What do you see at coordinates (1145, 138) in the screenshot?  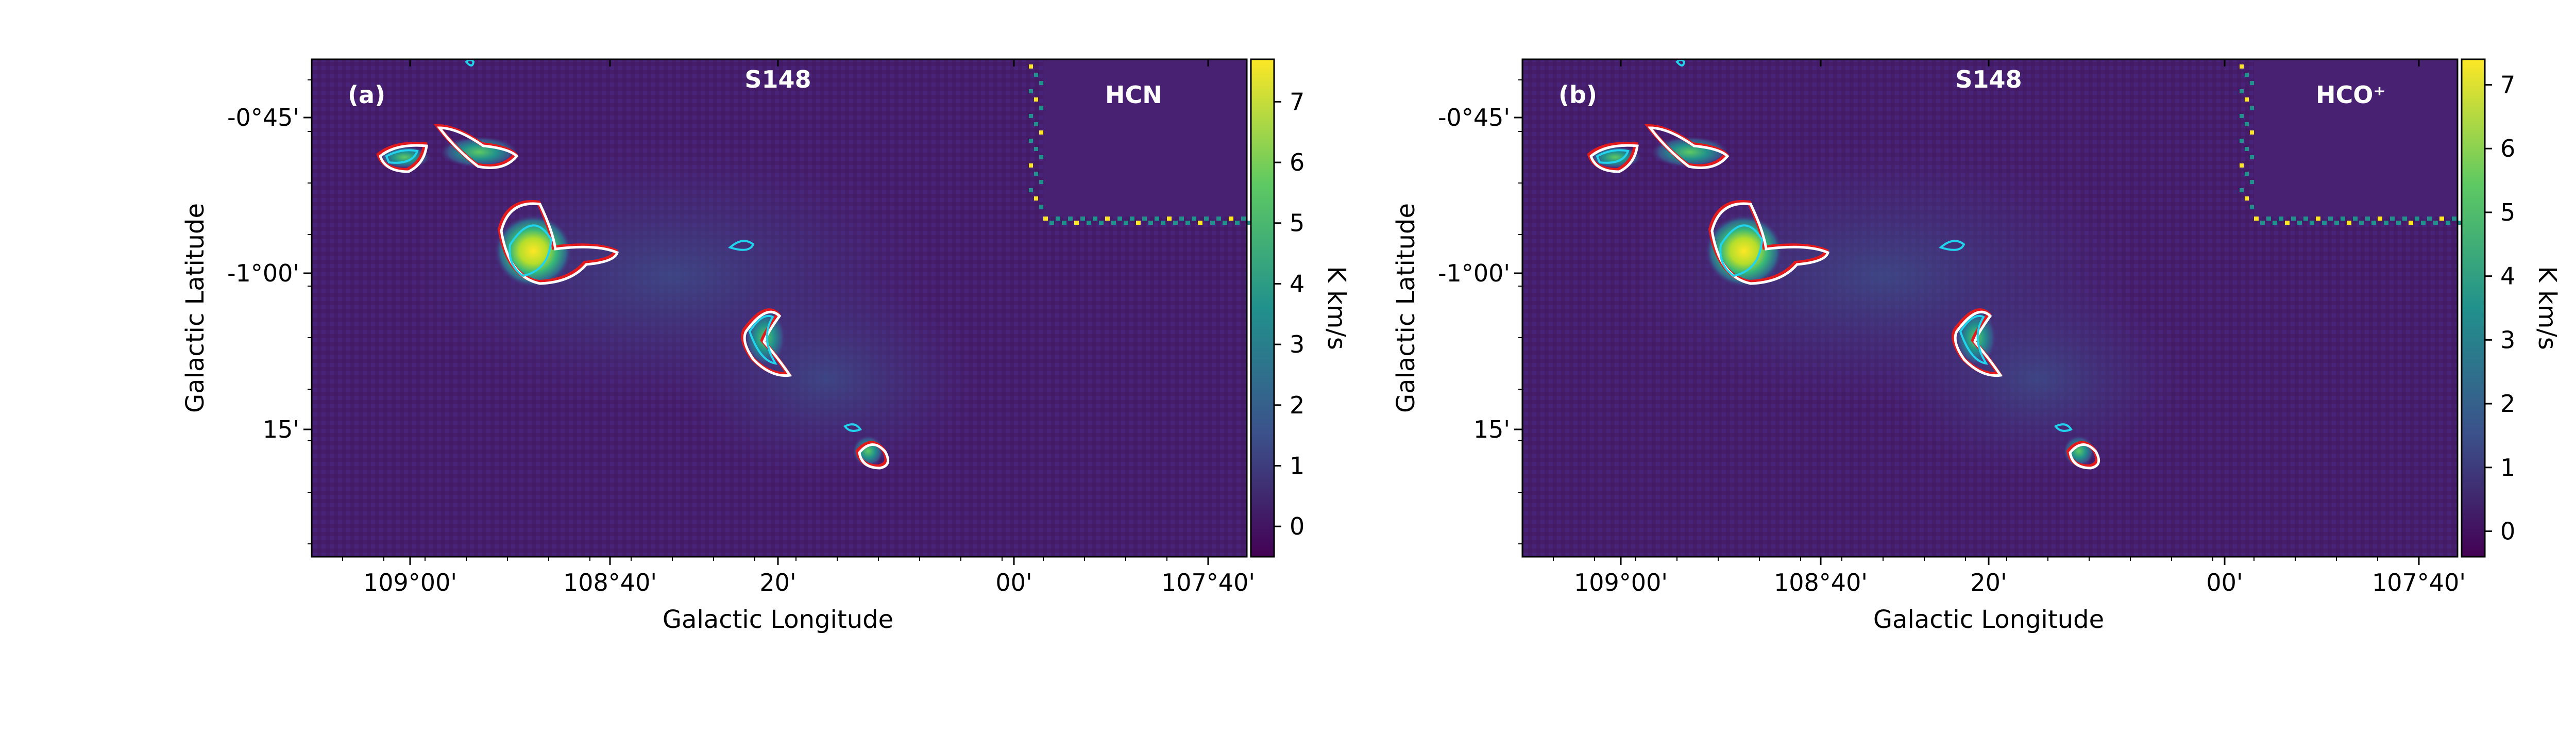 I see `blank-region` at bounding box center [1145, 138].